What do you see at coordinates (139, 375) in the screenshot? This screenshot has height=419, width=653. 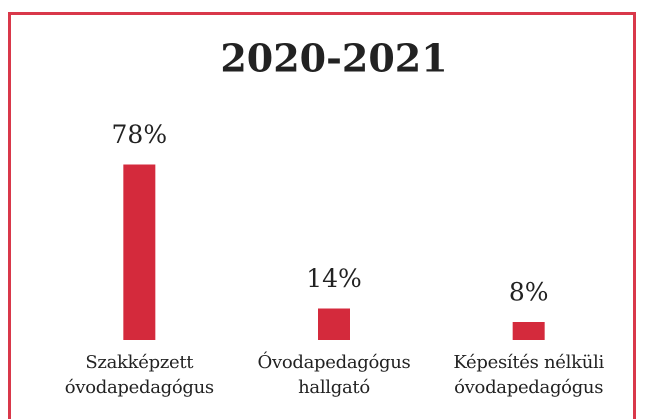 I see `x-tick-label: Szakképzett óvodapedagógus` at bounding box center [139, 375].